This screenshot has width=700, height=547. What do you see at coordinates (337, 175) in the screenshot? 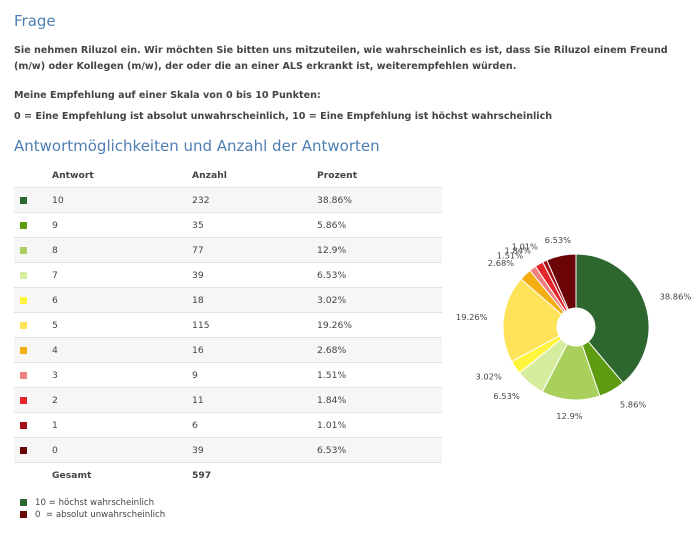
I see `header-prozent: Prozent` at bounding box center [337, 175].